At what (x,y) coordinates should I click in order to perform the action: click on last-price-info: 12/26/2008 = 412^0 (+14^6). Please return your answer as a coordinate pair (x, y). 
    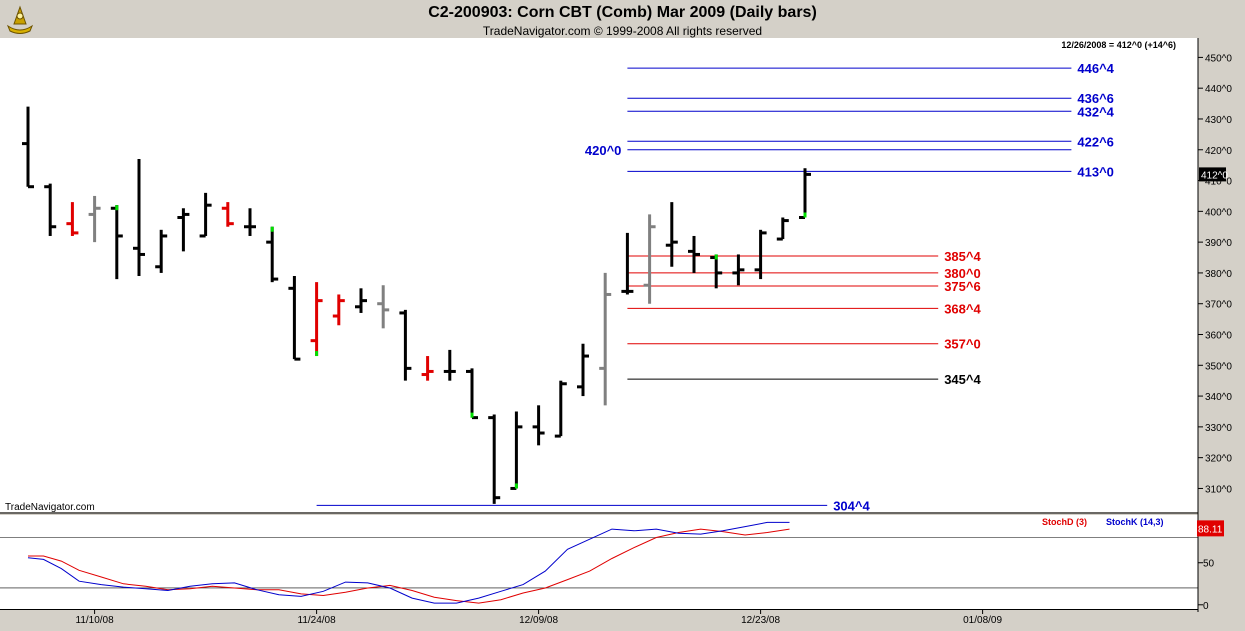
    Looking at the image, I should click on (1118, 45).